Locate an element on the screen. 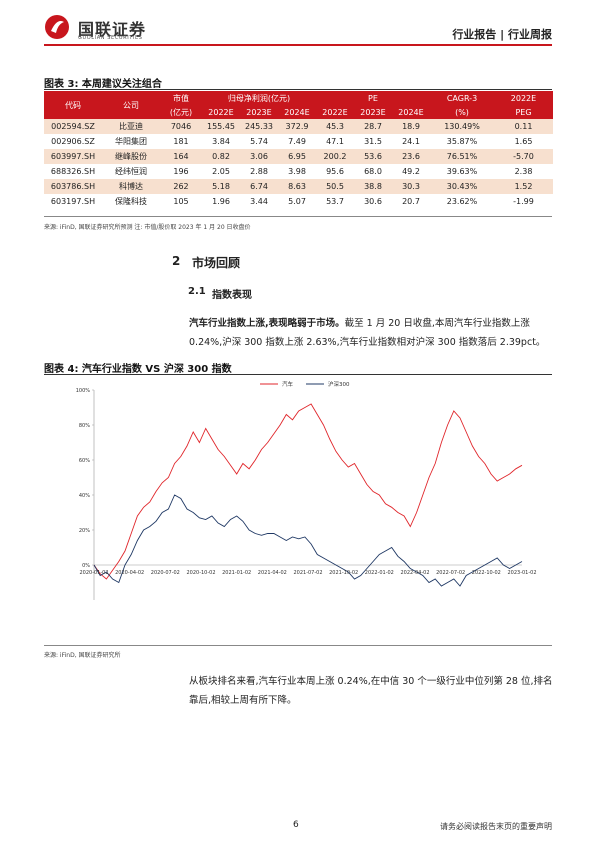  x-tick-label: 2020-01-02 is located at coordinates (93, 573).